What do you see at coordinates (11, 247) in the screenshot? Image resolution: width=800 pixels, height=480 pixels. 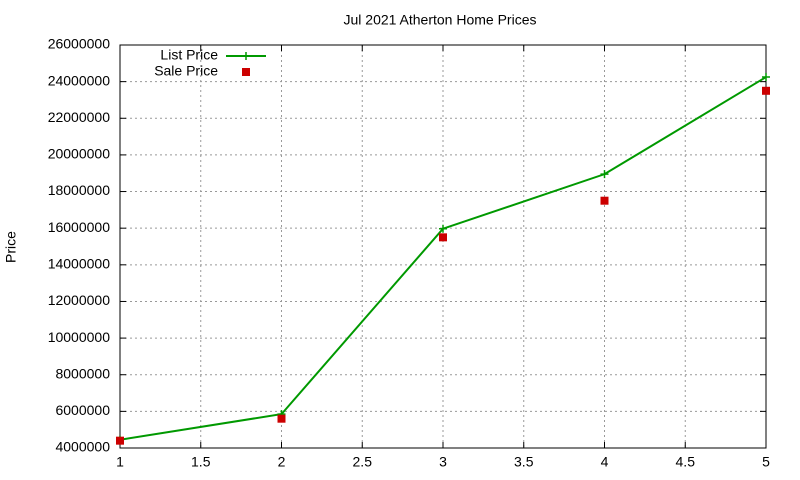 I see `y-axis-label: Price` at bounding box center [11, 247].